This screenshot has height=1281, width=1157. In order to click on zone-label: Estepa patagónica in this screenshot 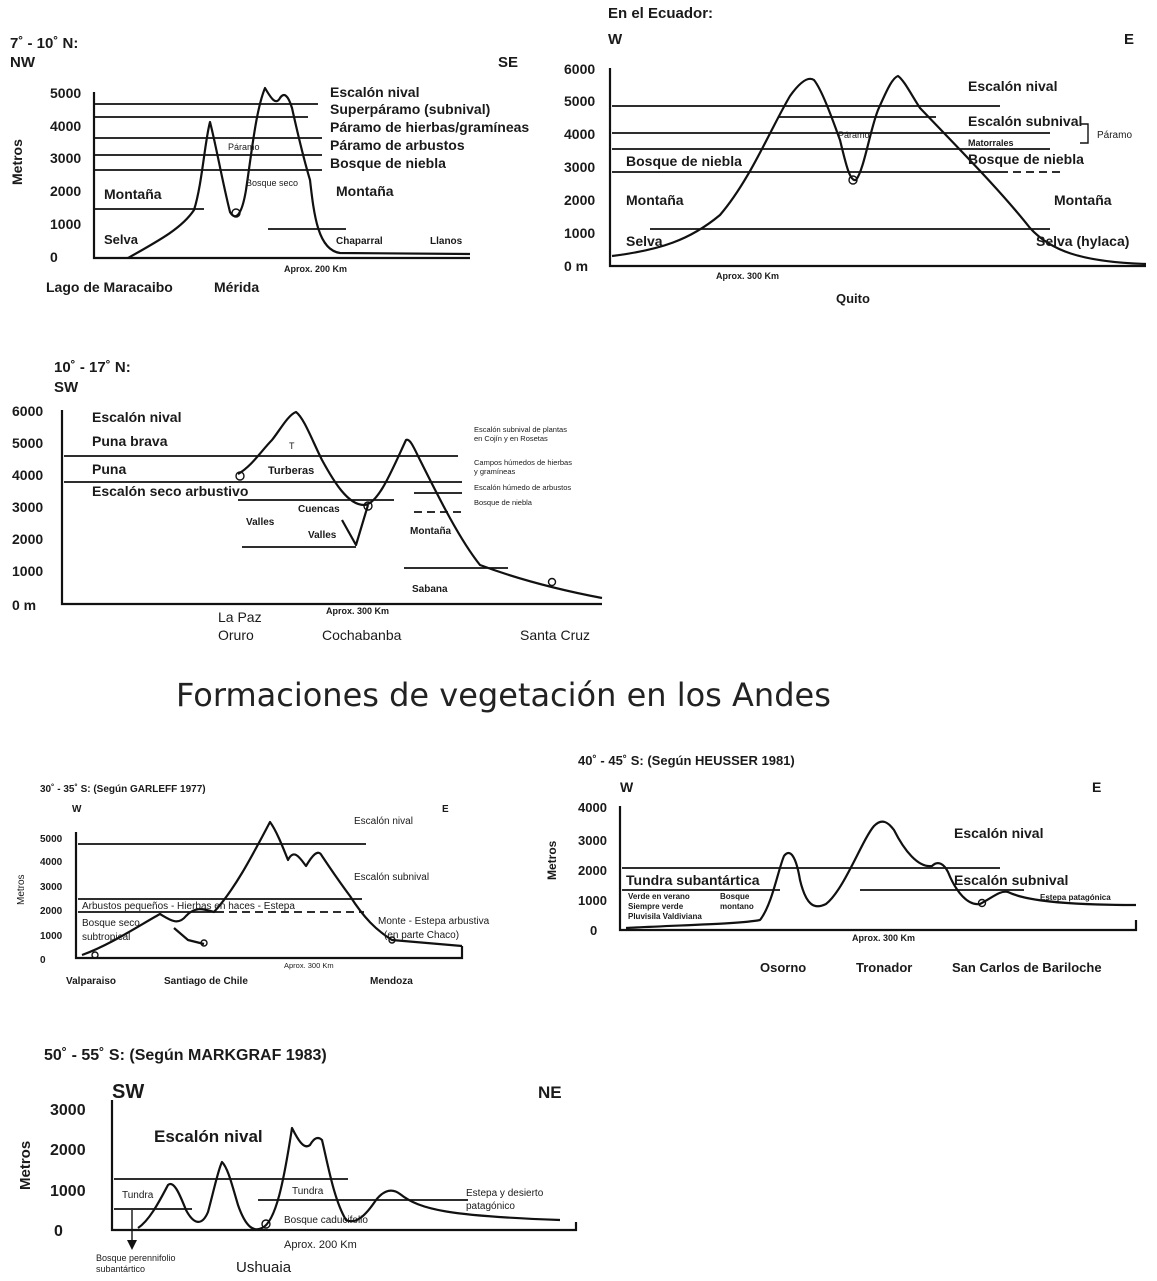, I will do `click(1075, 897)`.